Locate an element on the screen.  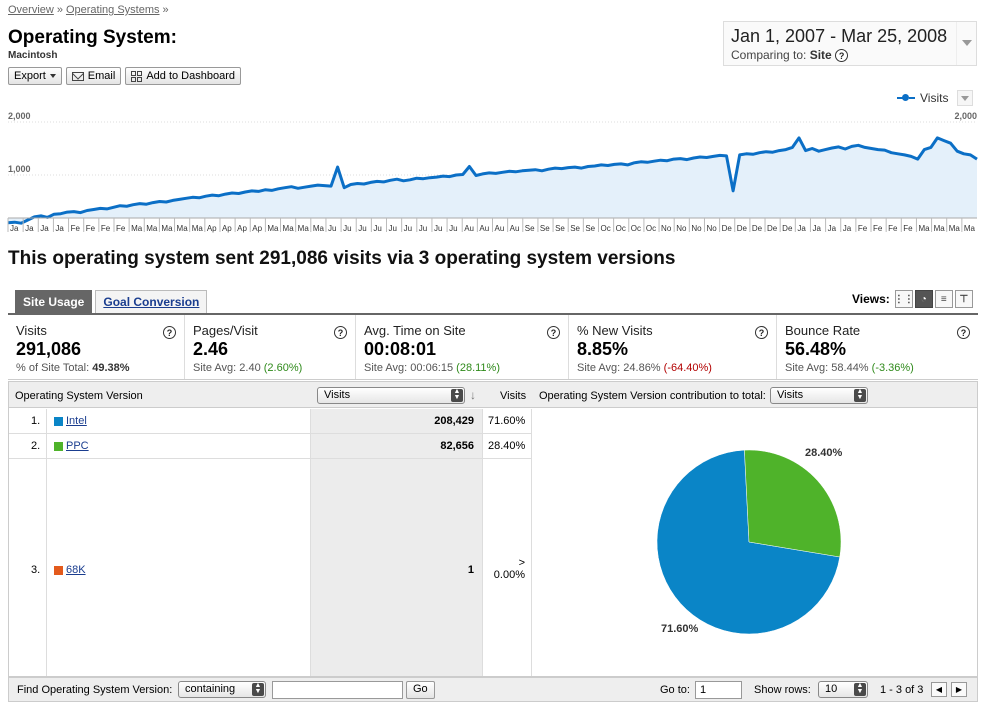
next-page-icon: ▶ is located at coordinates (959, 689).